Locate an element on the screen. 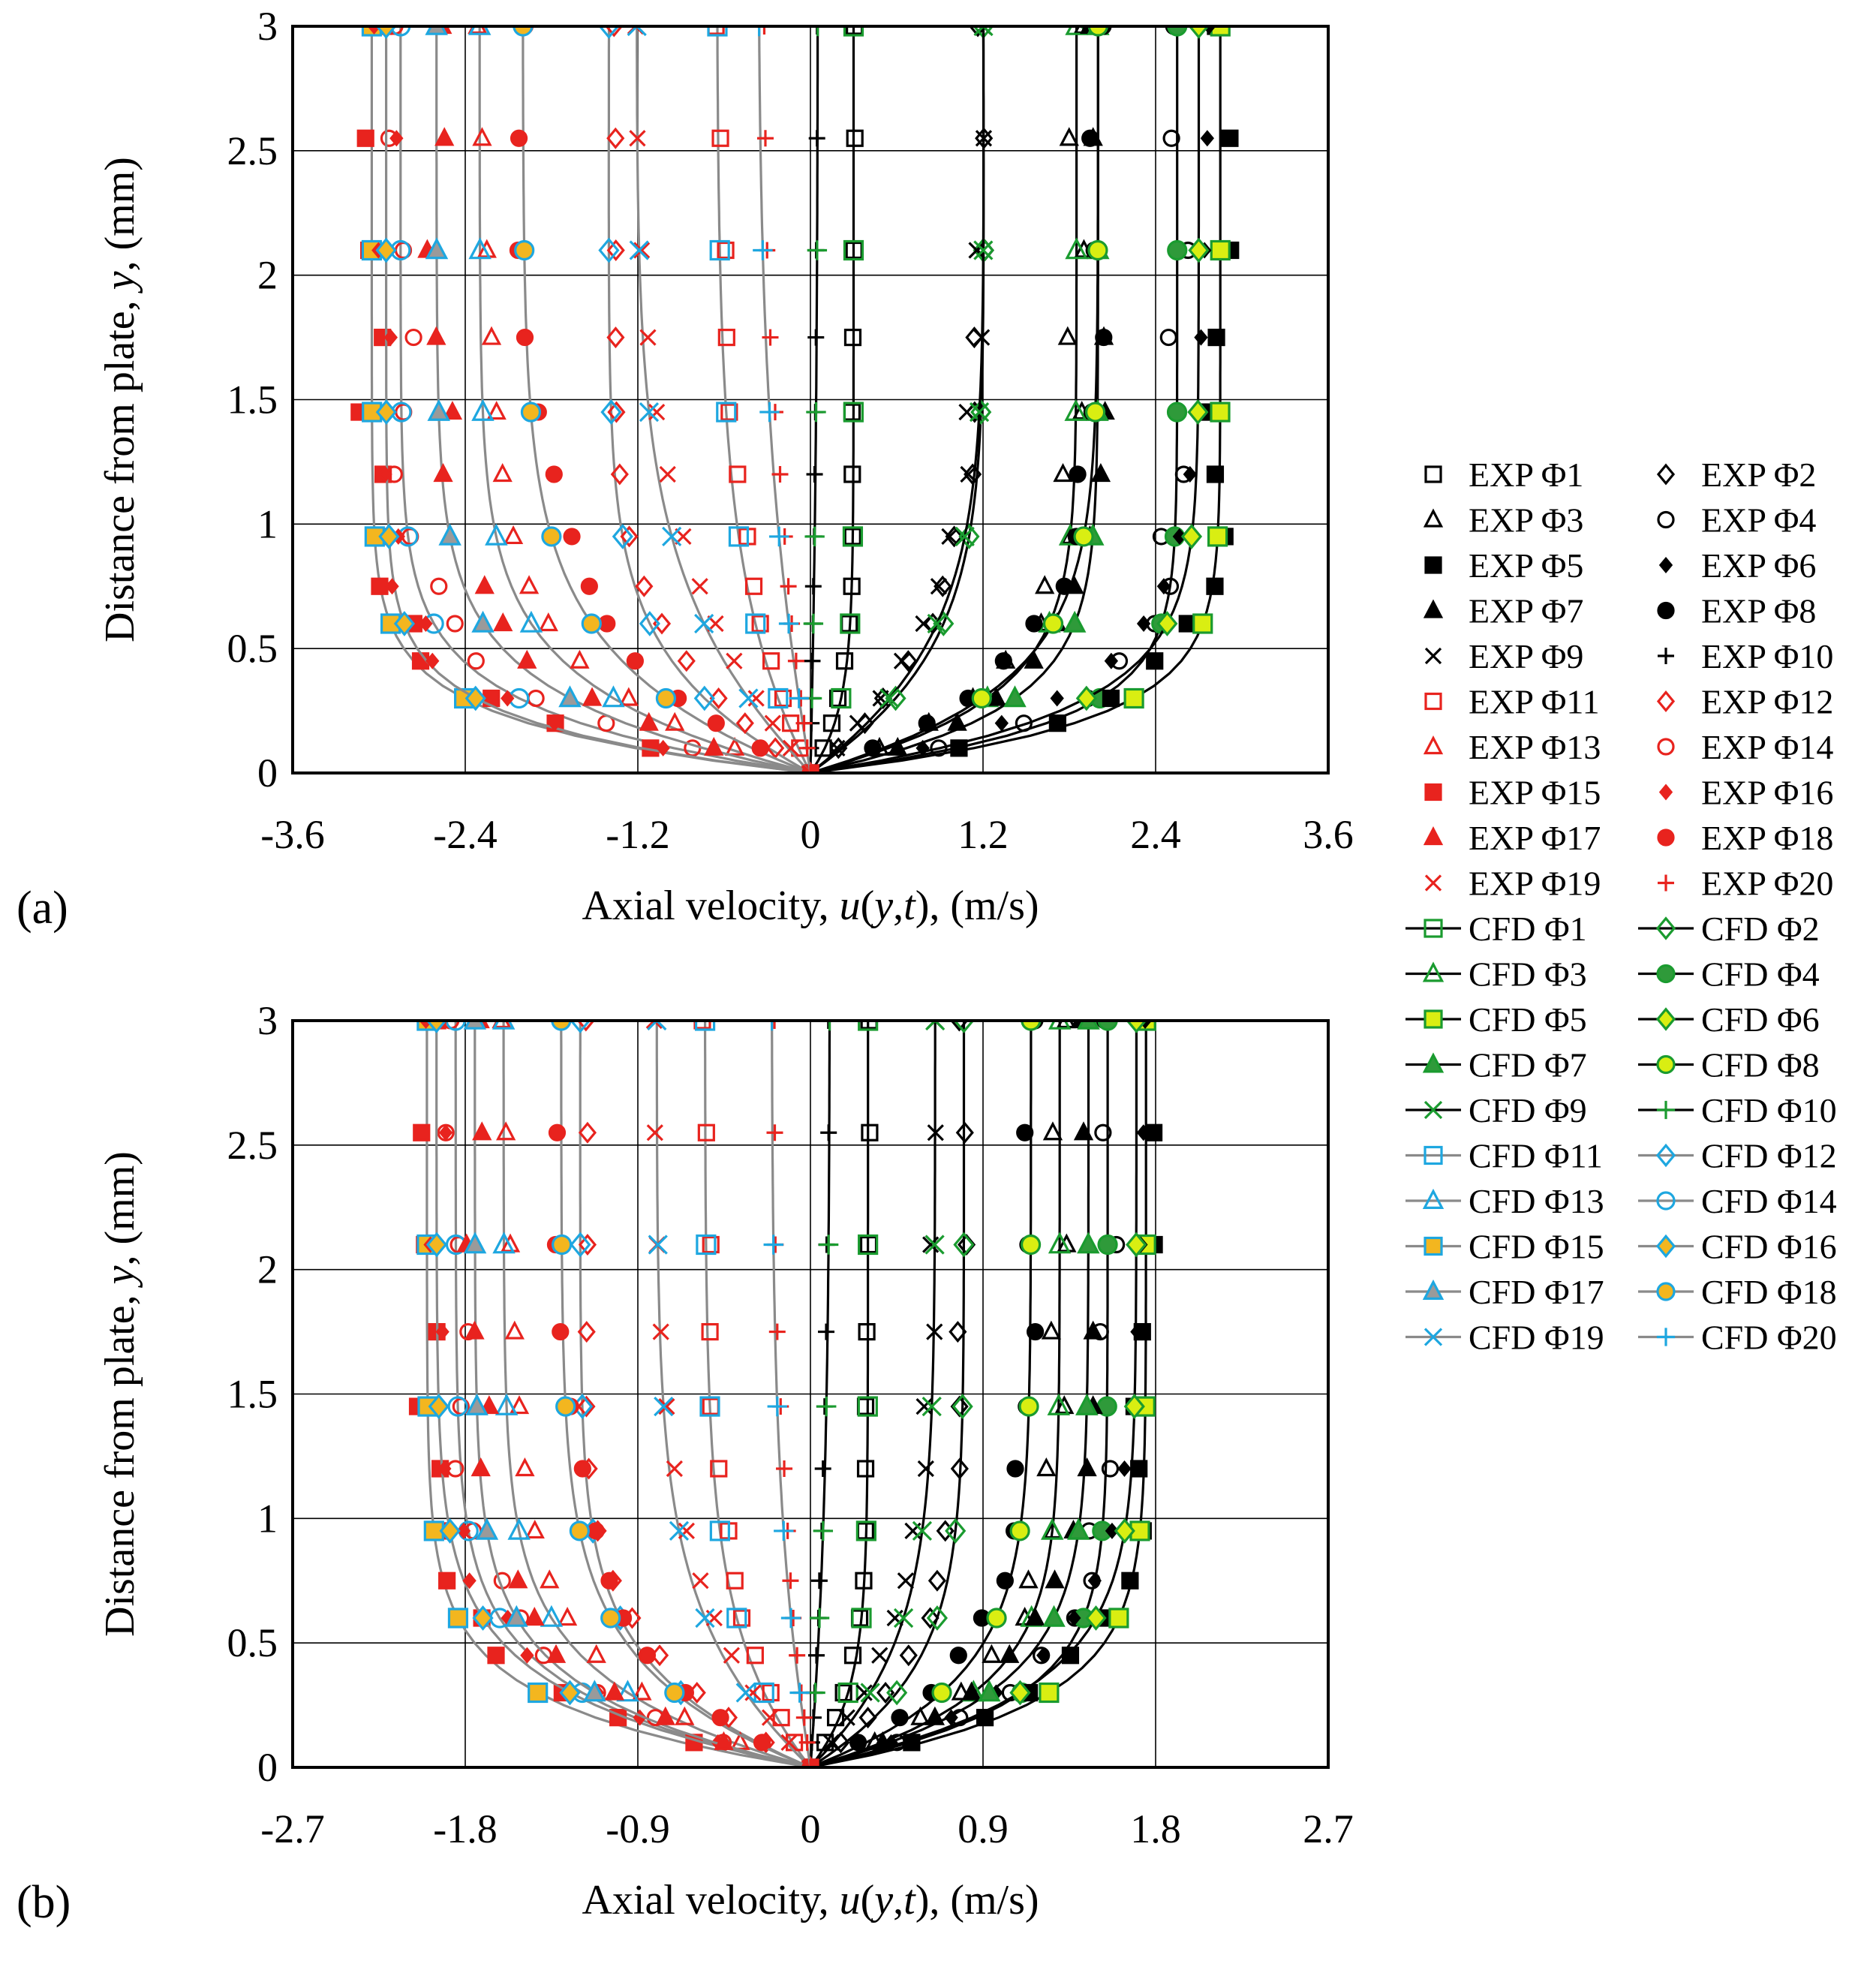 Image resolution: width=1876 pixels, height=1967 pixels. cfd-line-a-phi8 is located at coordinates (954, 399).